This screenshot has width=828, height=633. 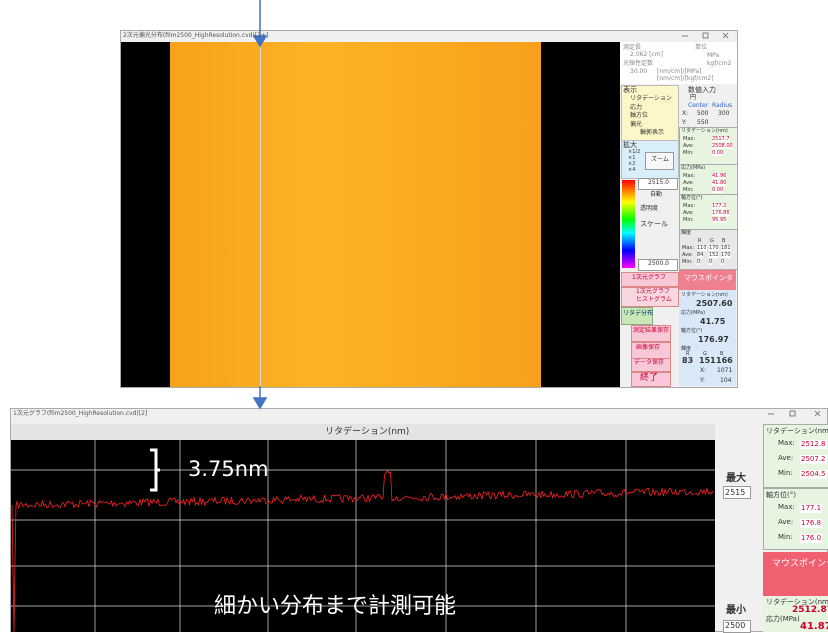 I want to click on zoom-button: ズーム, so click(x=660, y=159).